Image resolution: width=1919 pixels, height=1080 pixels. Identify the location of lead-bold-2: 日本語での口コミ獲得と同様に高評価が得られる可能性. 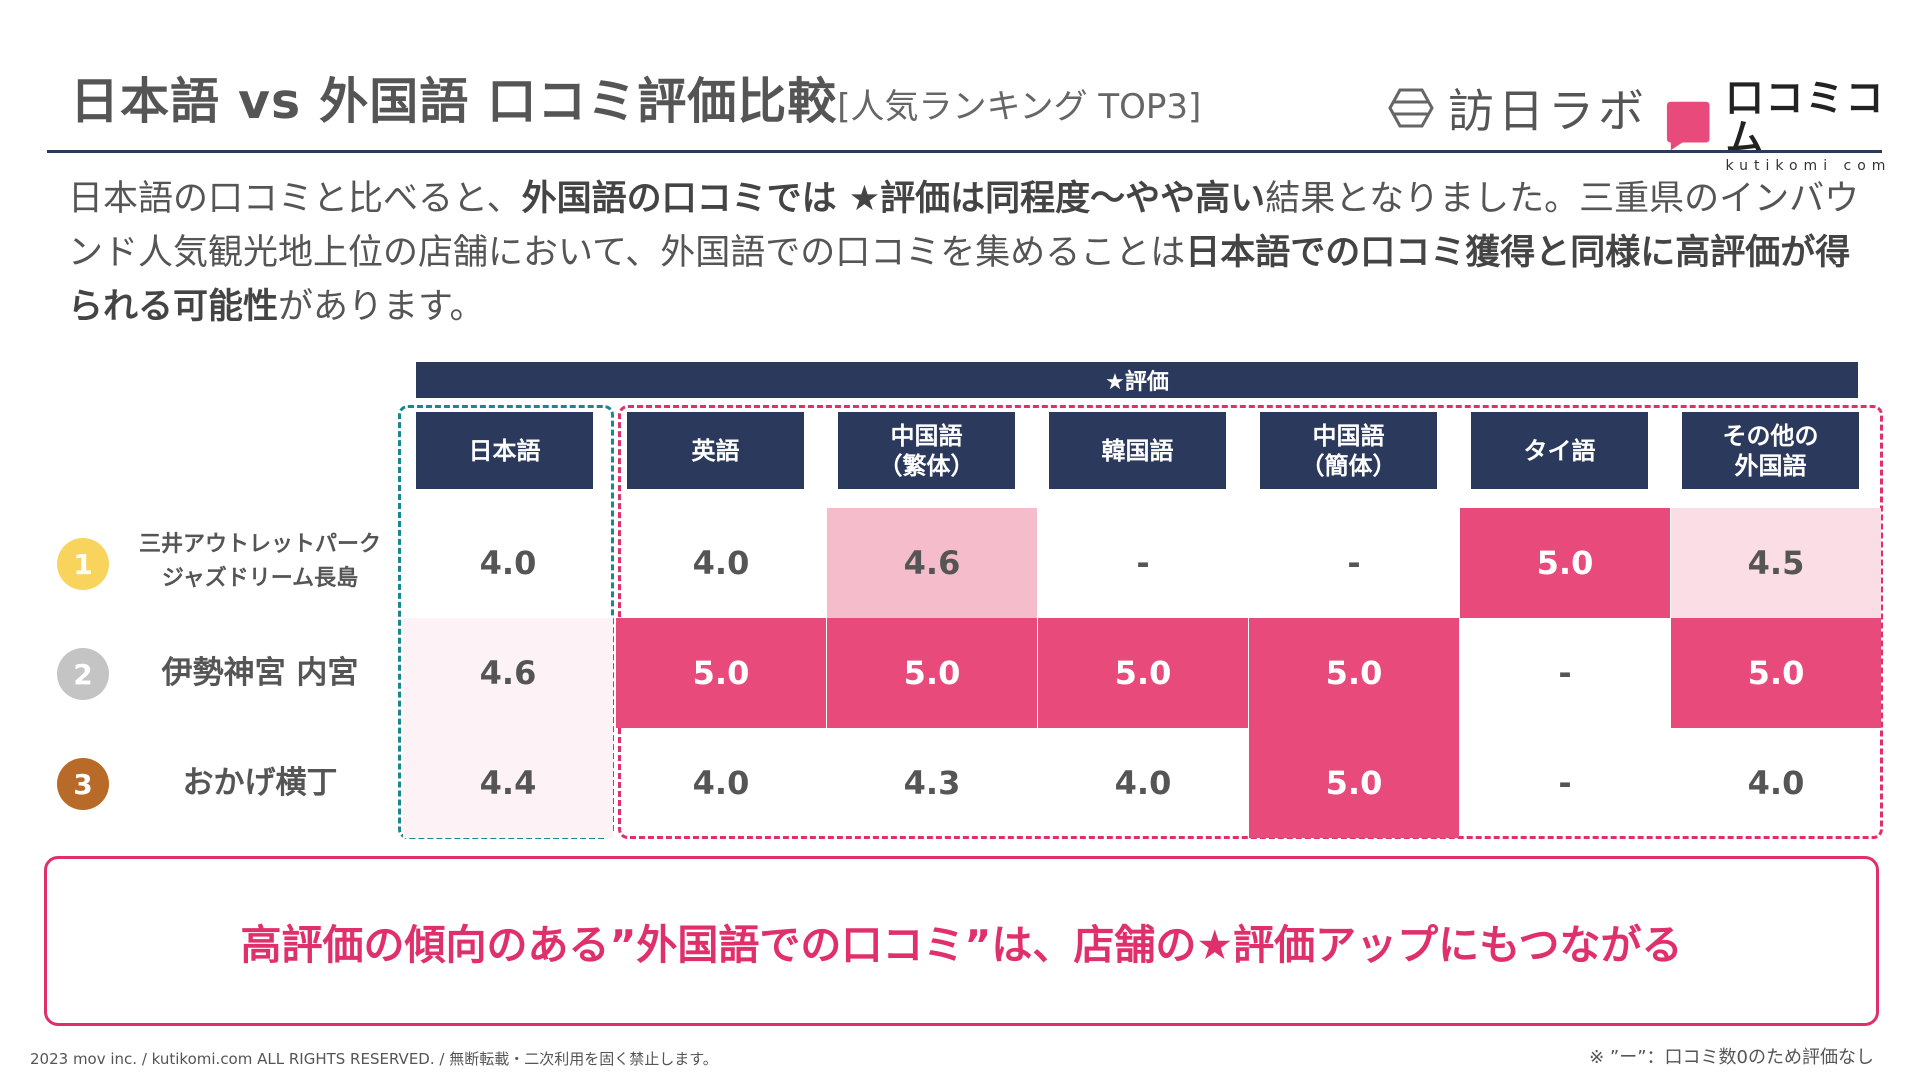
(959, 280).